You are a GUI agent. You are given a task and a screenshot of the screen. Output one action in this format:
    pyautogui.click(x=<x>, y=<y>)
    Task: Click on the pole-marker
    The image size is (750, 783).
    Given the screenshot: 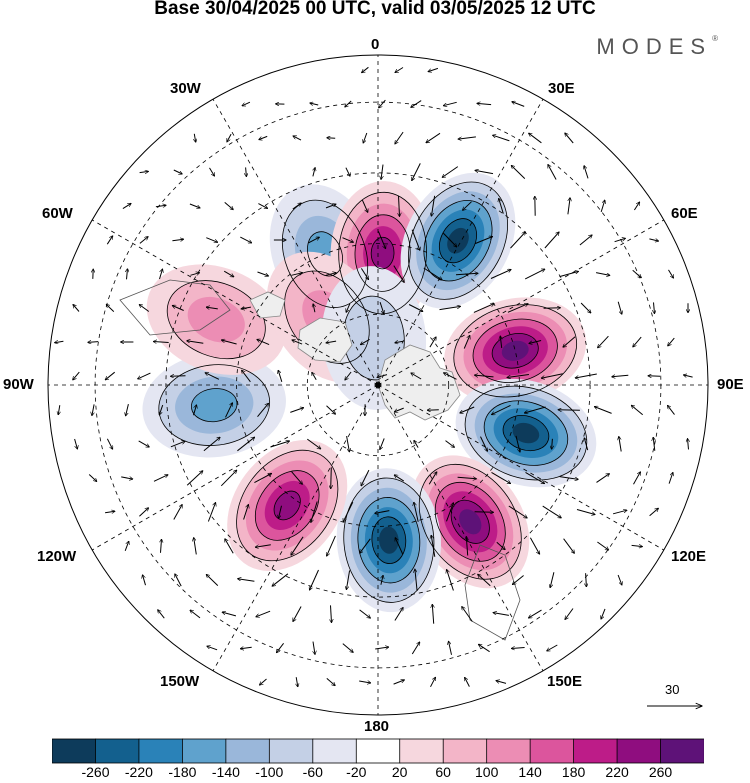 What is the action you would take?
    pyautogui.click(x=378, y=385)
    